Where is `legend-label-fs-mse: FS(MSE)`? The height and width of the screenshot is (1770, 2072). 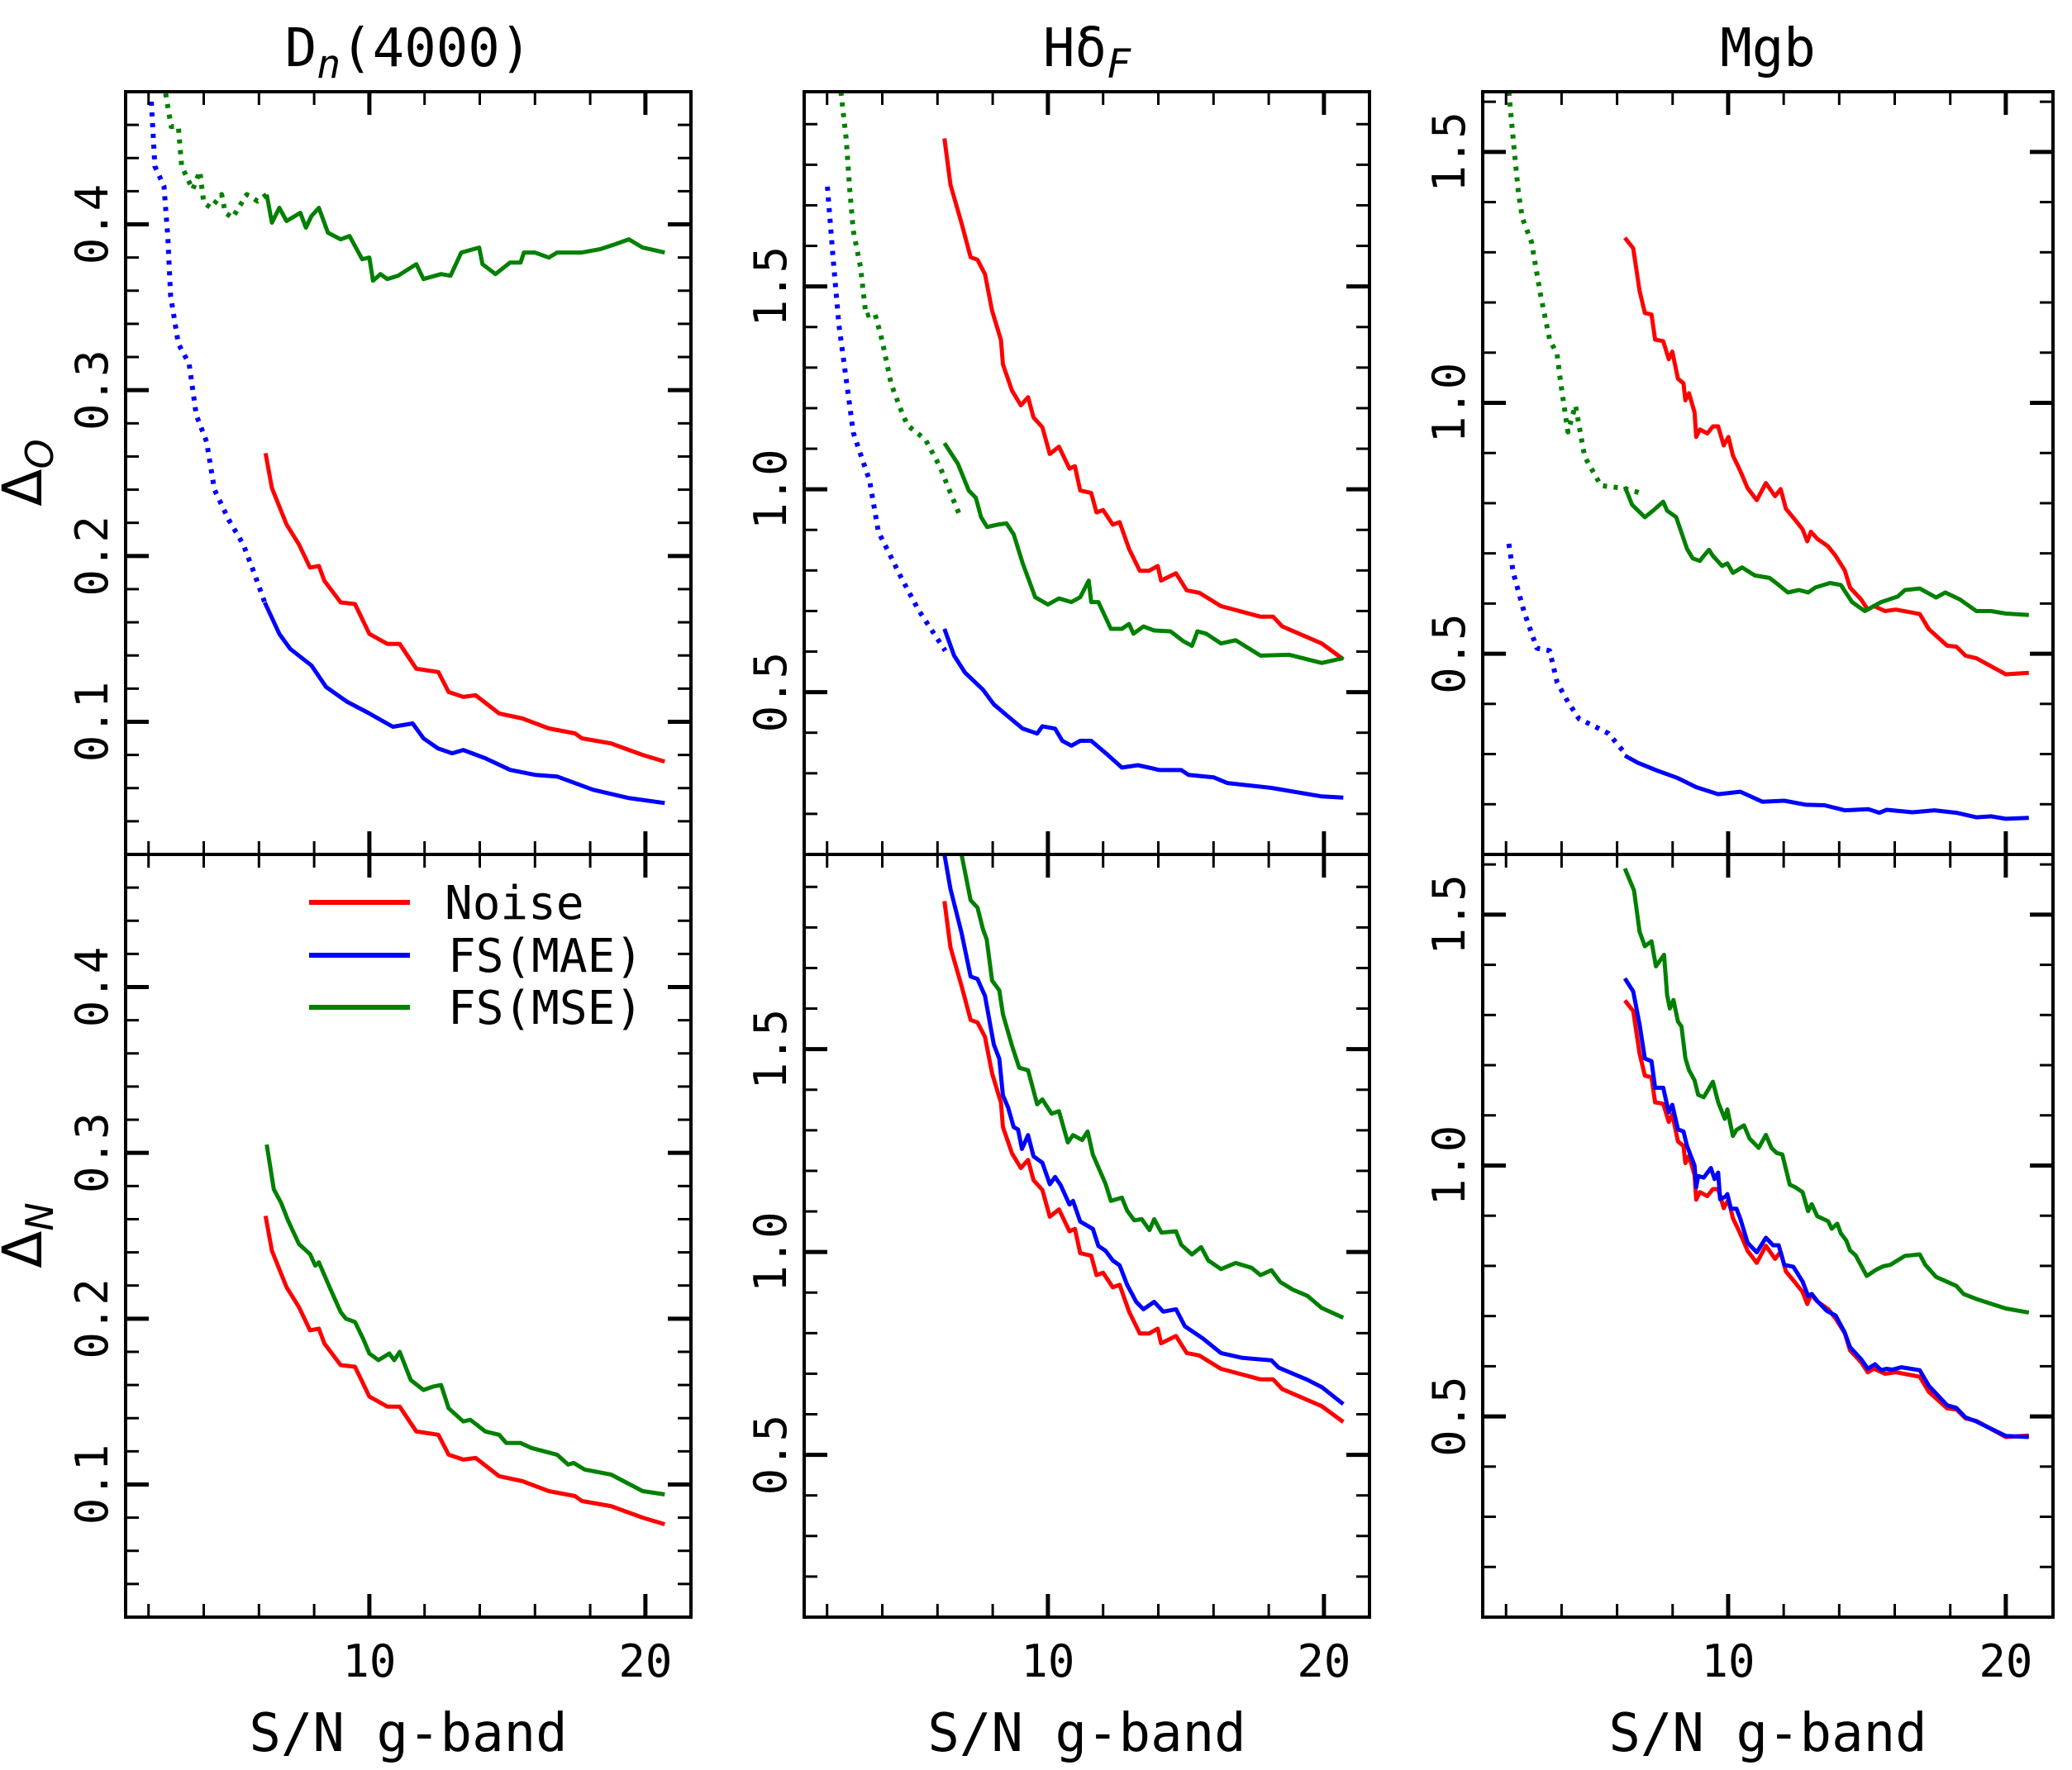
legend-label-fs-mse: FS(MSE) is located at coordinates (545, 1008).